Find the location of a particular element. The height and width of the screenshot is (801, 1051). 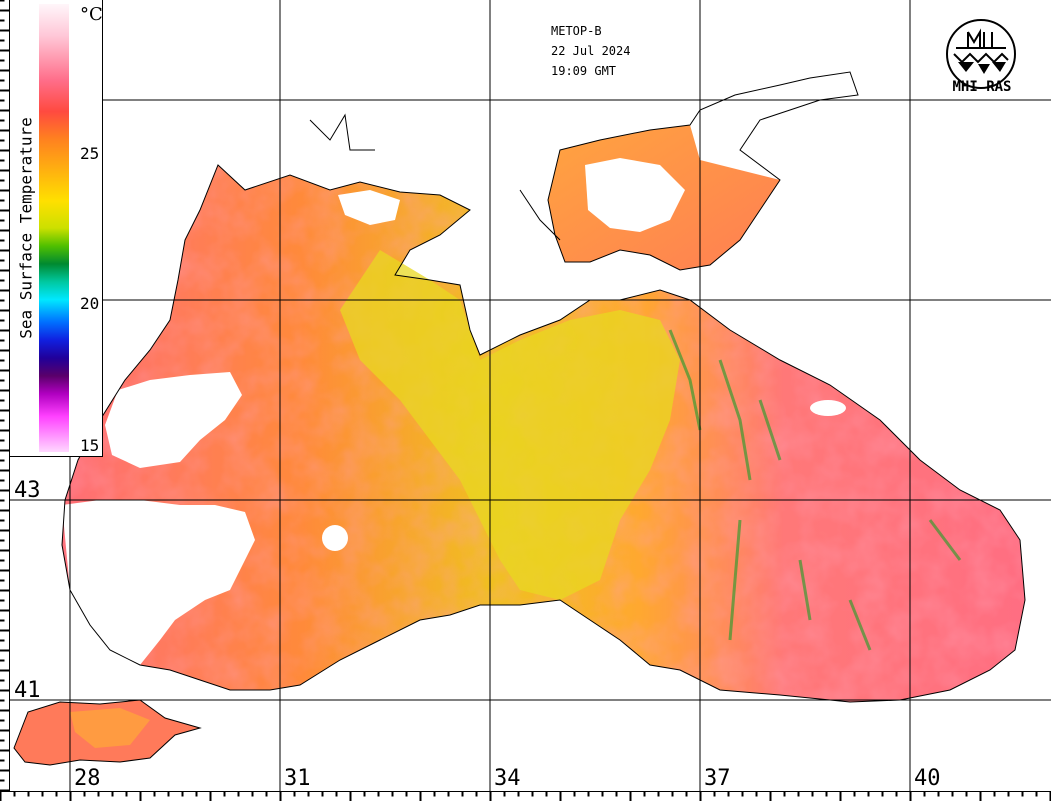

longitude-label-40: 40 is located at coordinates (927, 778).